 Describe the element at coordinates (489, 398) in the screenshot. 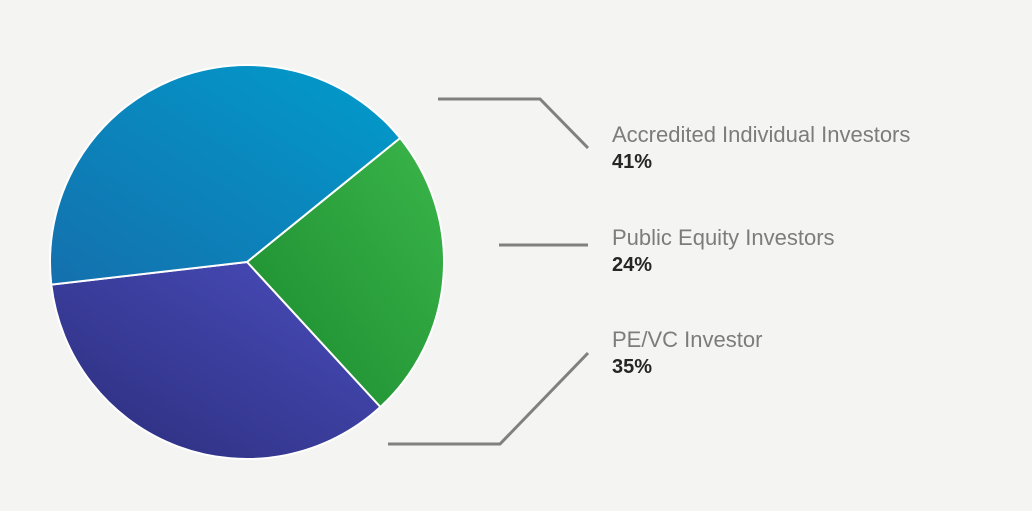

I see `connector-pe-vc` at that location.